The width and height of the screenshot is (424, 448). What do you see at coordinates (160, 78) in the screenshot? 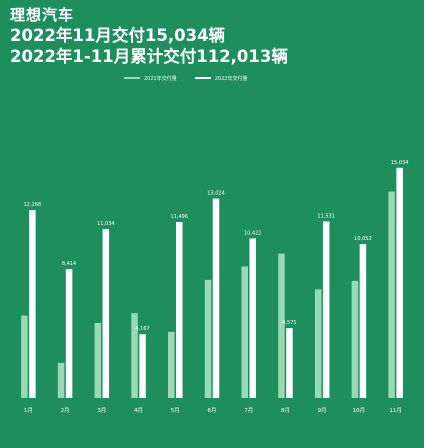
I see `legend-label-2021: 2021年交付量` at bounding box center [160, 78].